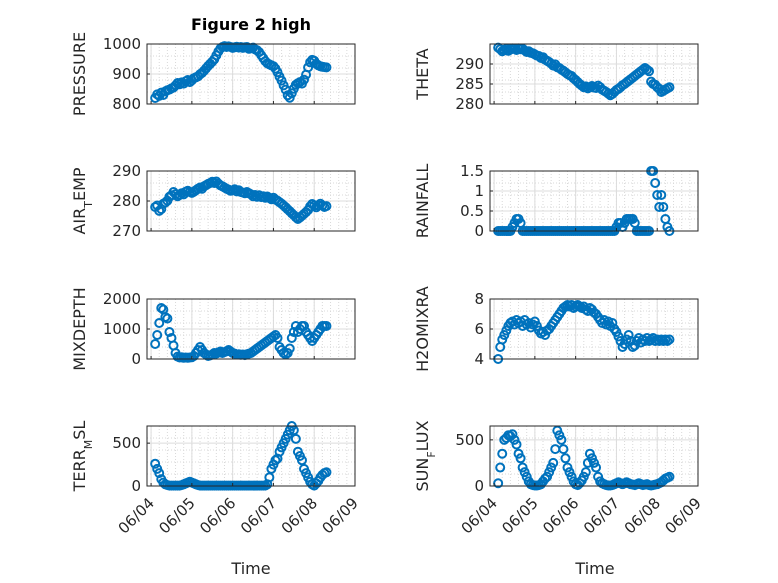  I want to click on y-axis-label: SUNFLUX, so click(425, 455).